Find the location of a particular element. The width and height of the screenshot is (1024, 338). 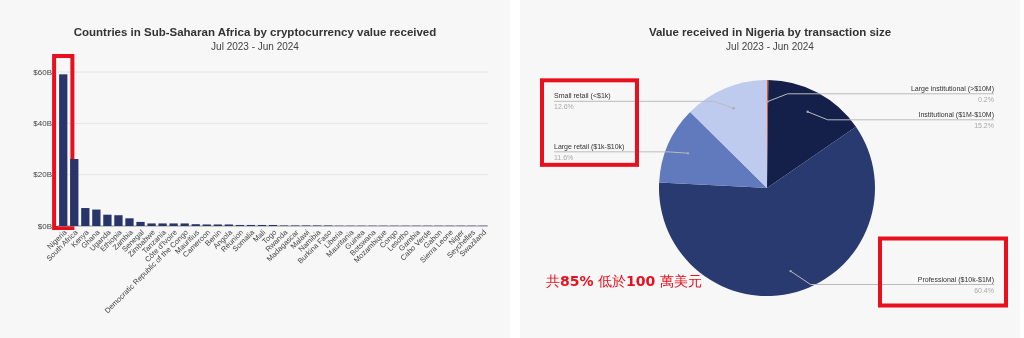

y-tick-label: $40B is located at coordinates (42, 124).